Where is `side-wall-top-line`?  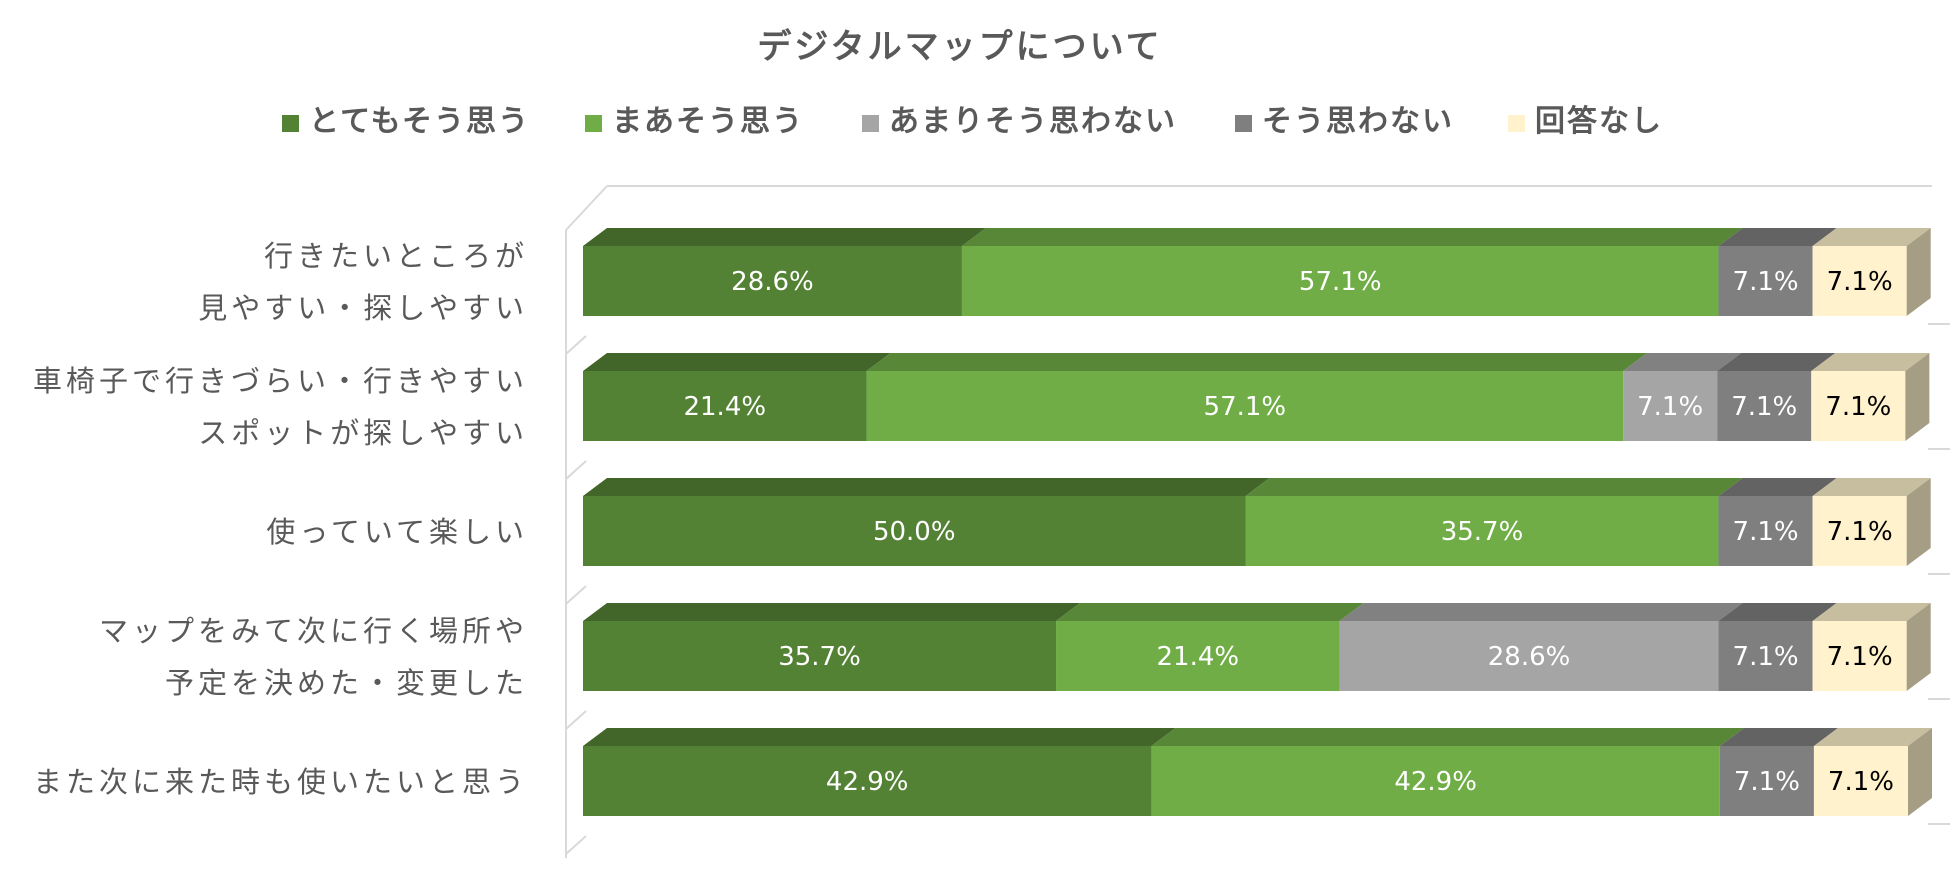
side-wall-top-line is located at coordinates (586, 208).